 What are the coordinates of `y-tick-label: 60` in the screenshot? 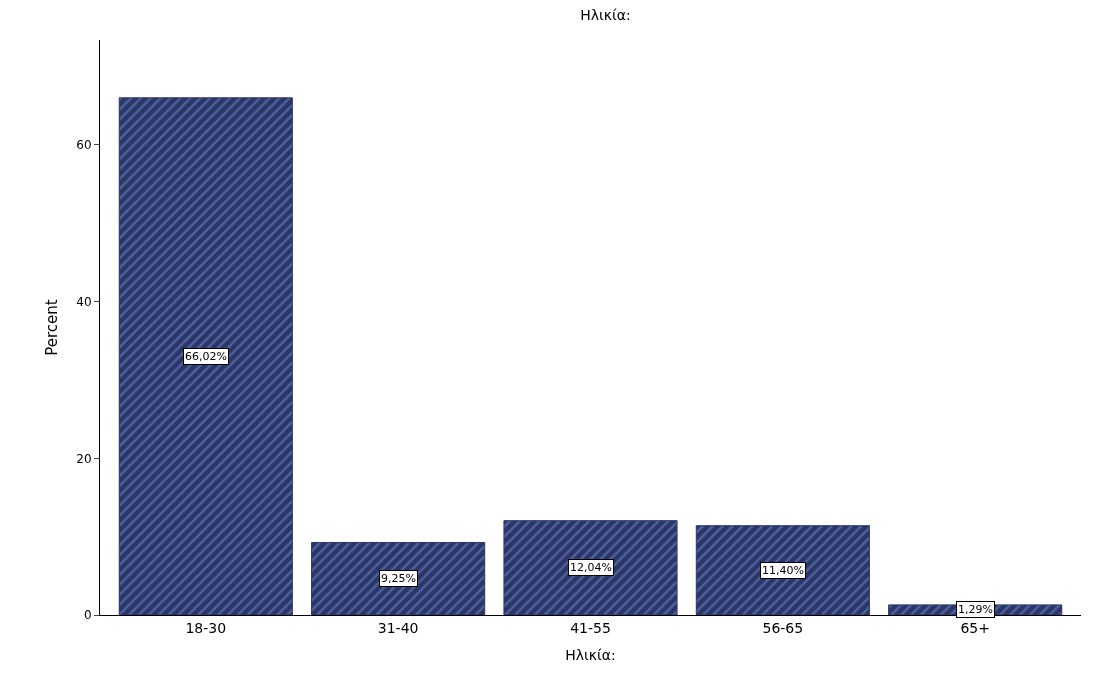 It's located at (84, 145).